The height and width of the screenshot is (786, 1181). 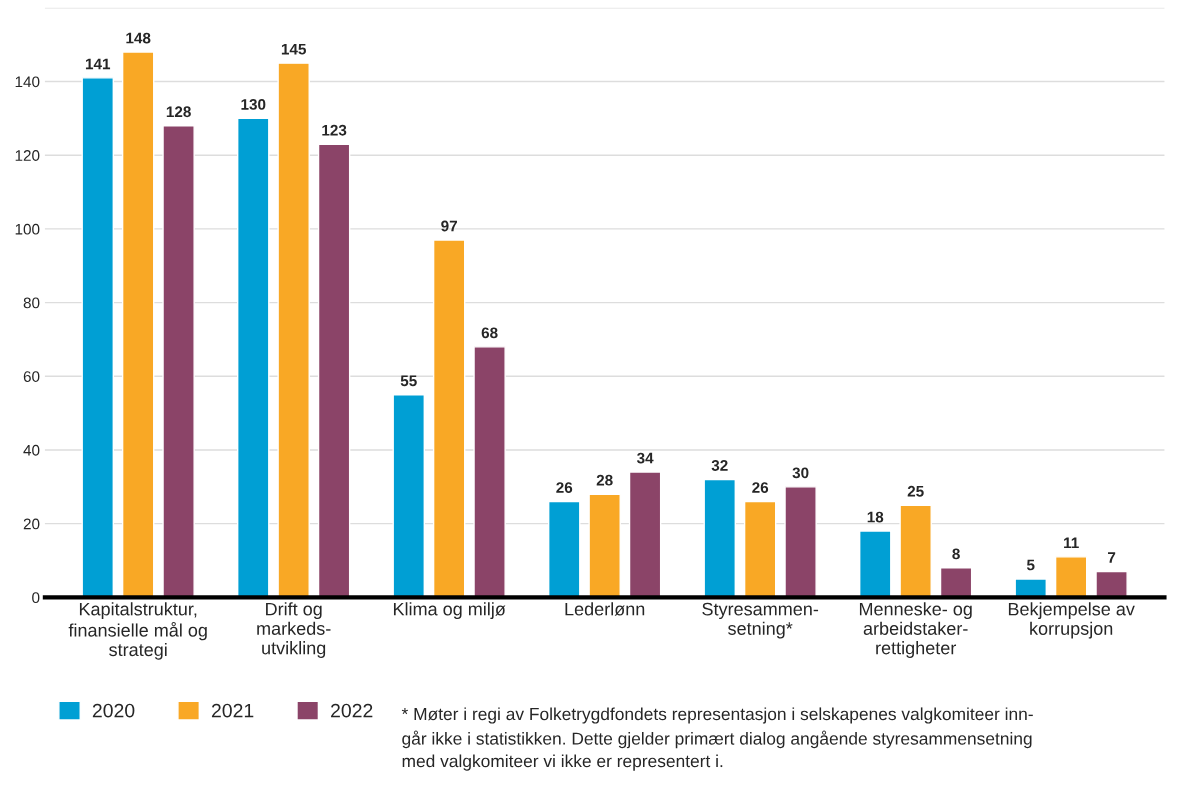 What do you see at coordinates (334, 130) in the screenshot?
I see `data-label: 123` at bounding box center [334, 130].